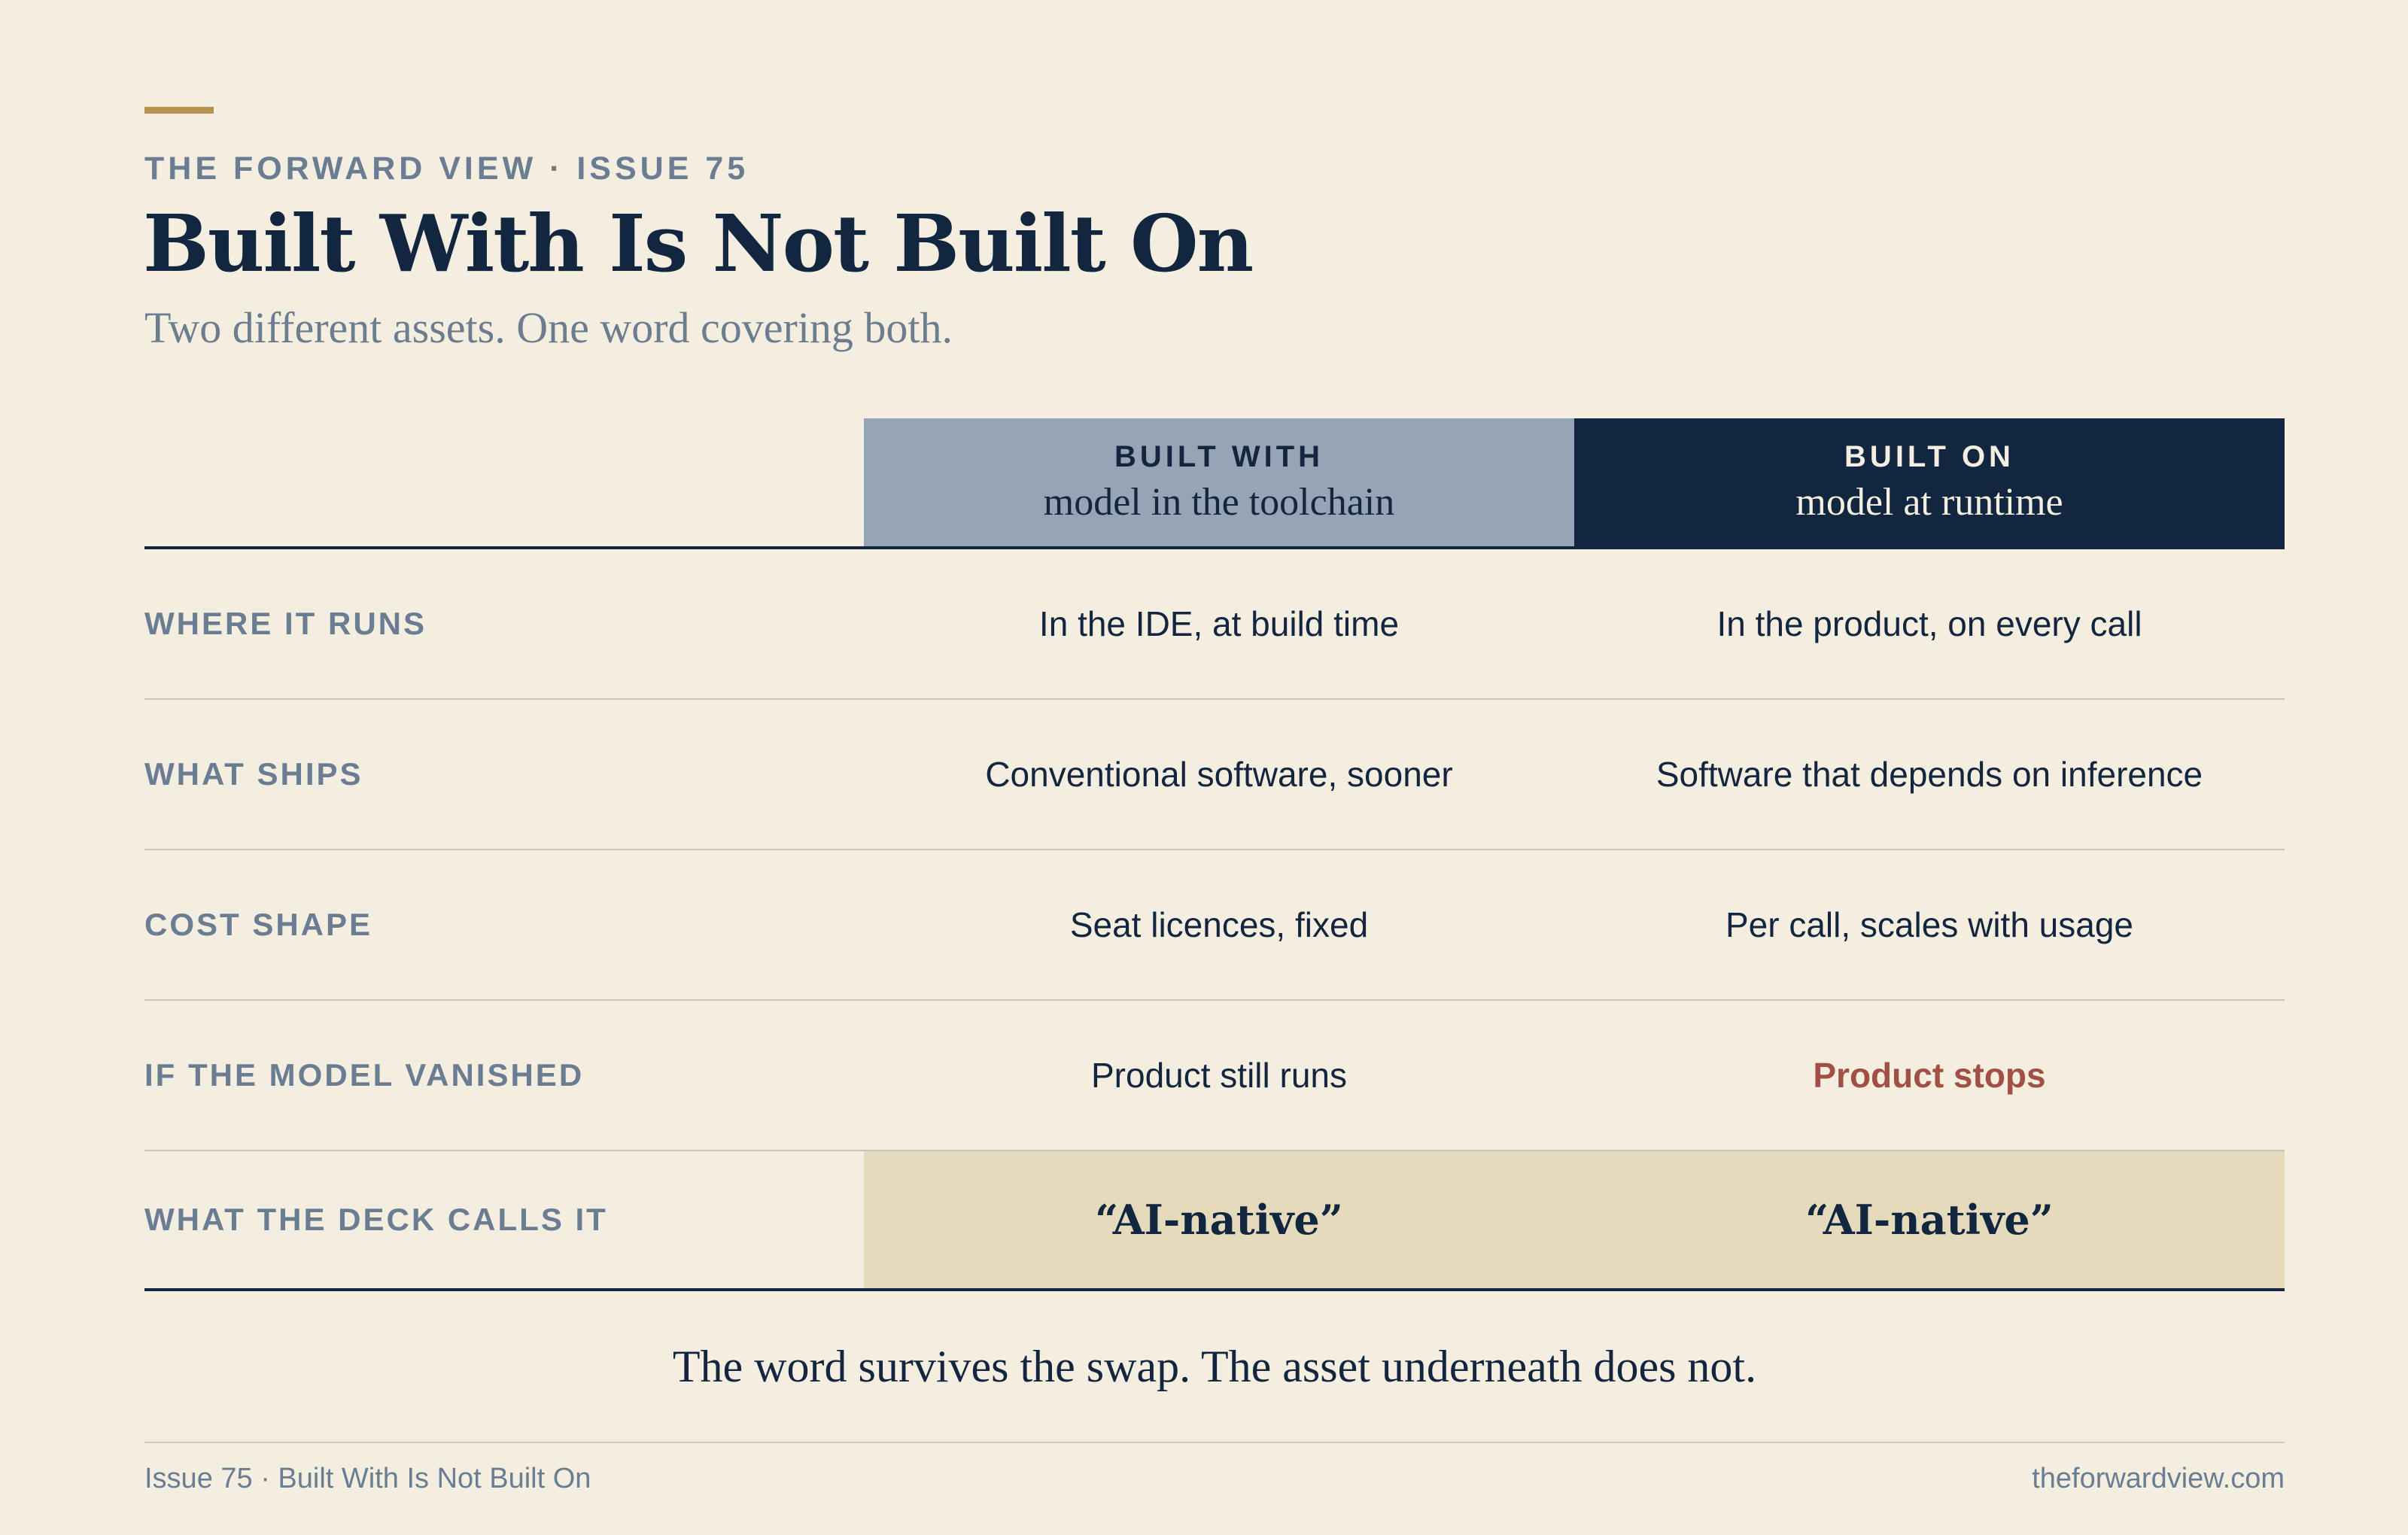 The image size is (2408, 1535). Describe the element at coordinates (1219, 502) in the screenshot. I see `column-header-sub: model in the toolchain` at that location.